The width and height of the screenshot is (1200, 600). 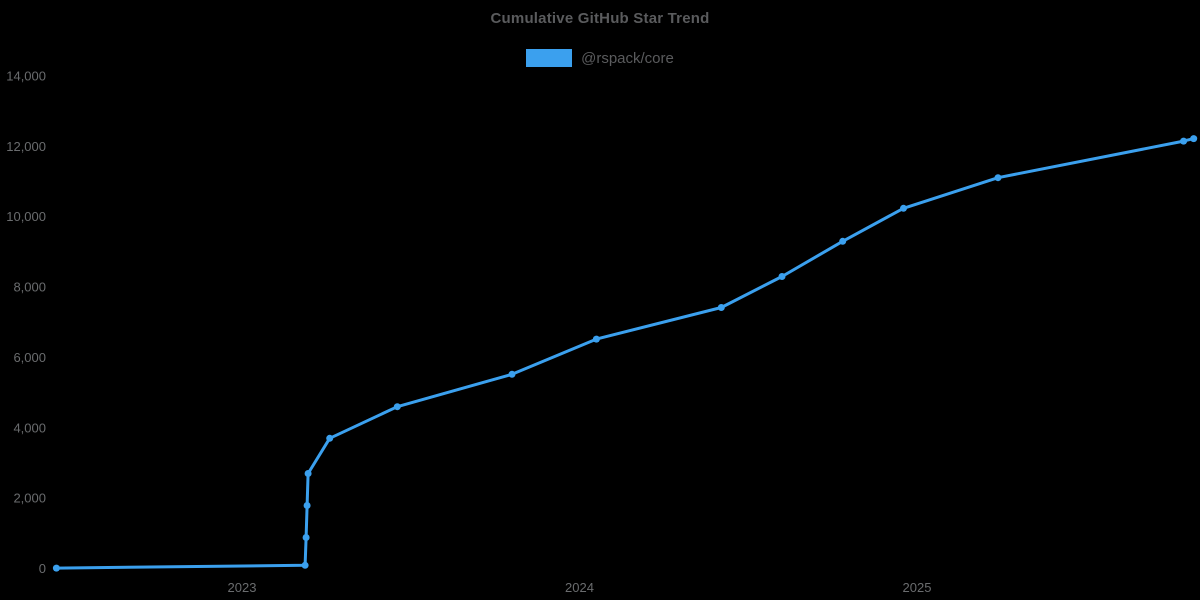 What do you see at coordinates (26, 146) in the screenshot?
I see `y-axis-tick-label: 12,000` at bounding box center [26, 146].